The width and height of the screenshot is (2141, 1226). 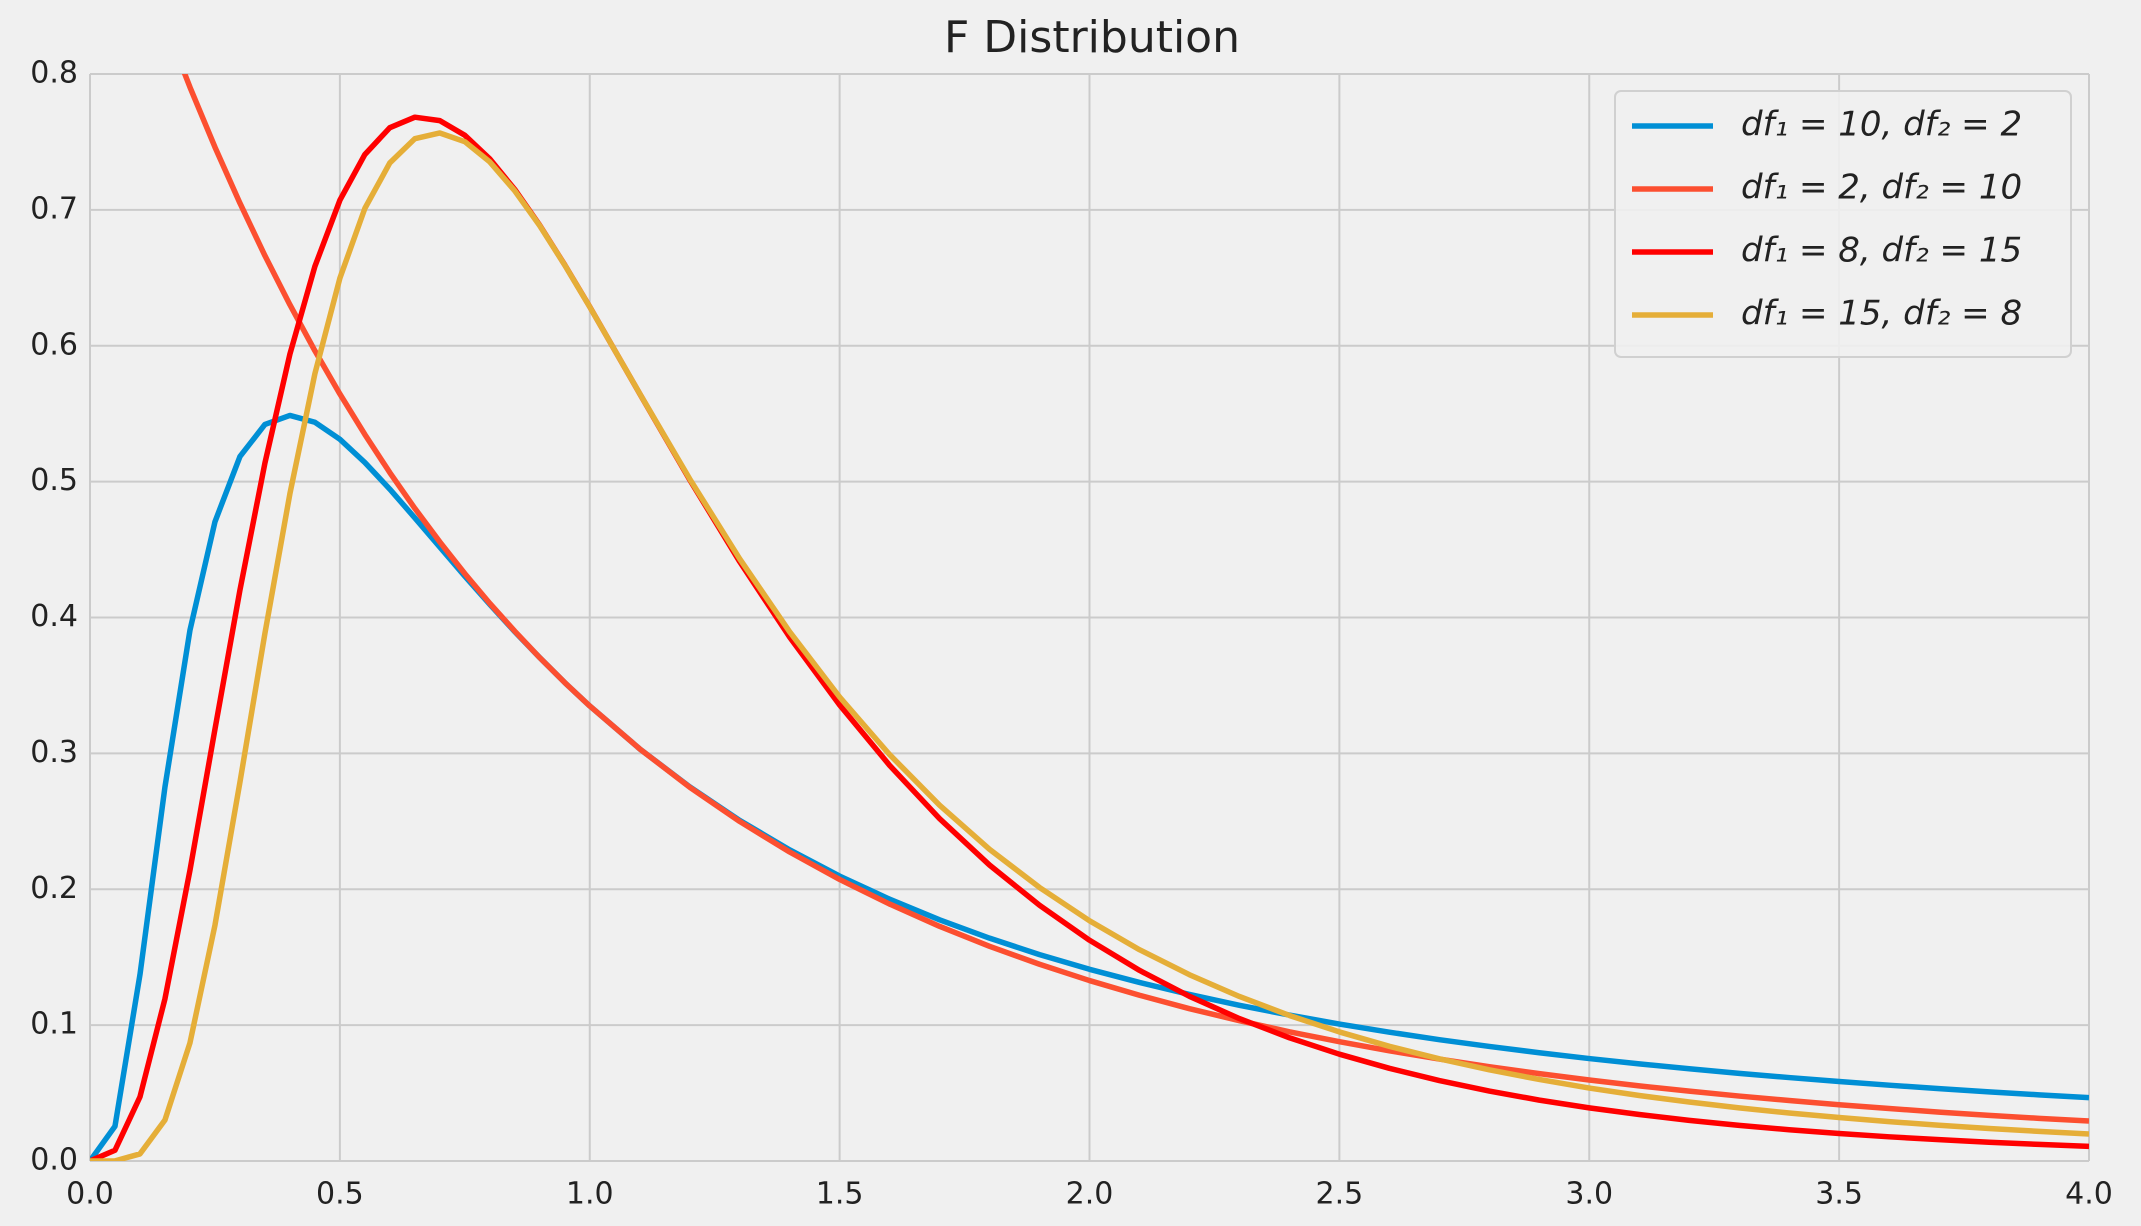 What do you see at coordinates (1881, 125) in the screenshot?
I see `legend-label: df₁ = 10, df₂ = 2` at bounding box center [1881, 125].